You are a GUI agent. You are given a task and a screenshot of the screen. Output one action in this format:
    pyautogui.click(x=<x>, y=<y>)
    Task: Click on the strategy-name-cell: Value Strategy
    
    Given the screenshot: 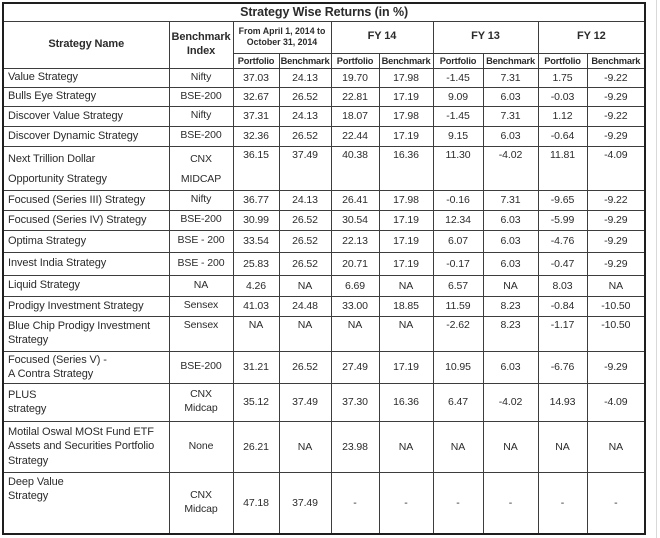 What is the action you would take?
    pyautogui.click(x=86, y=77)
    